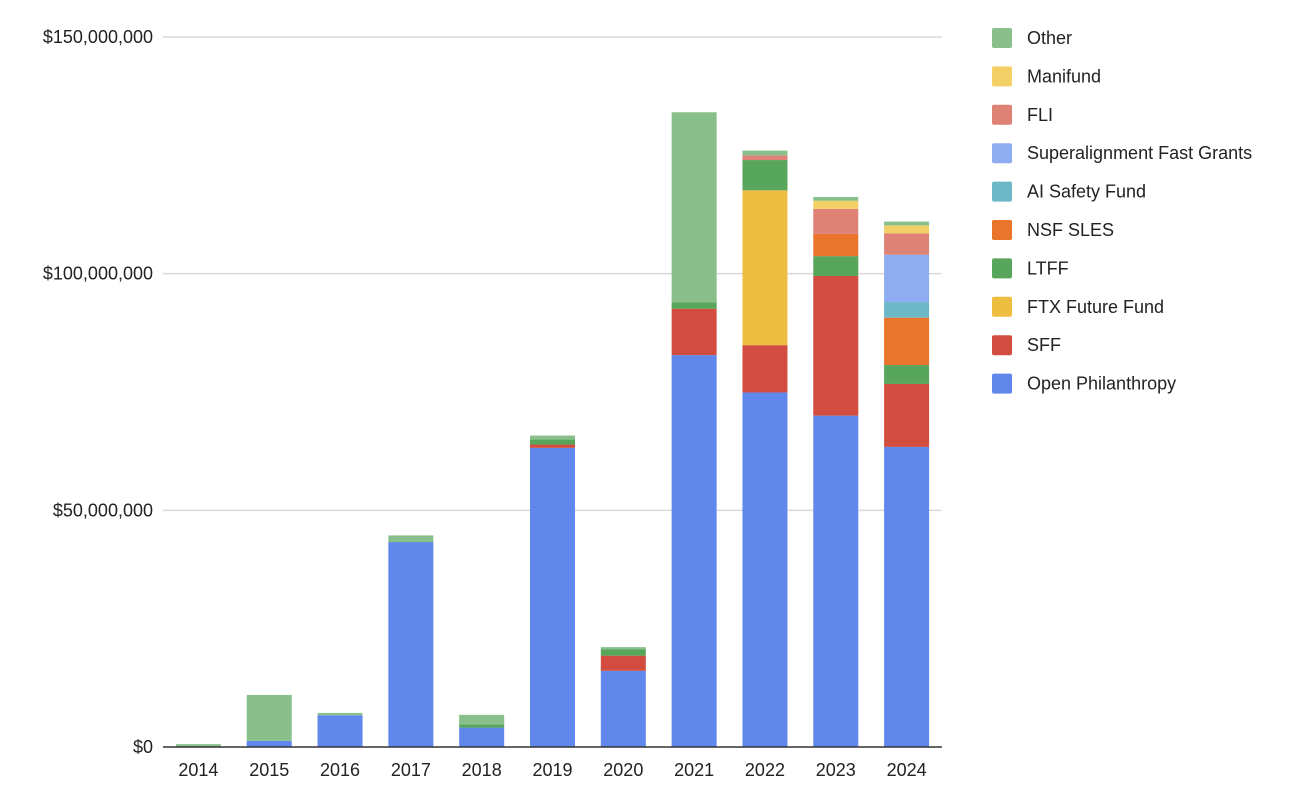 The height and width of the screenshot is (786, 1300). I want to click on legend-item-superalignment-fast-grants: Superalignment Fast Grants, so click(1122, 153).